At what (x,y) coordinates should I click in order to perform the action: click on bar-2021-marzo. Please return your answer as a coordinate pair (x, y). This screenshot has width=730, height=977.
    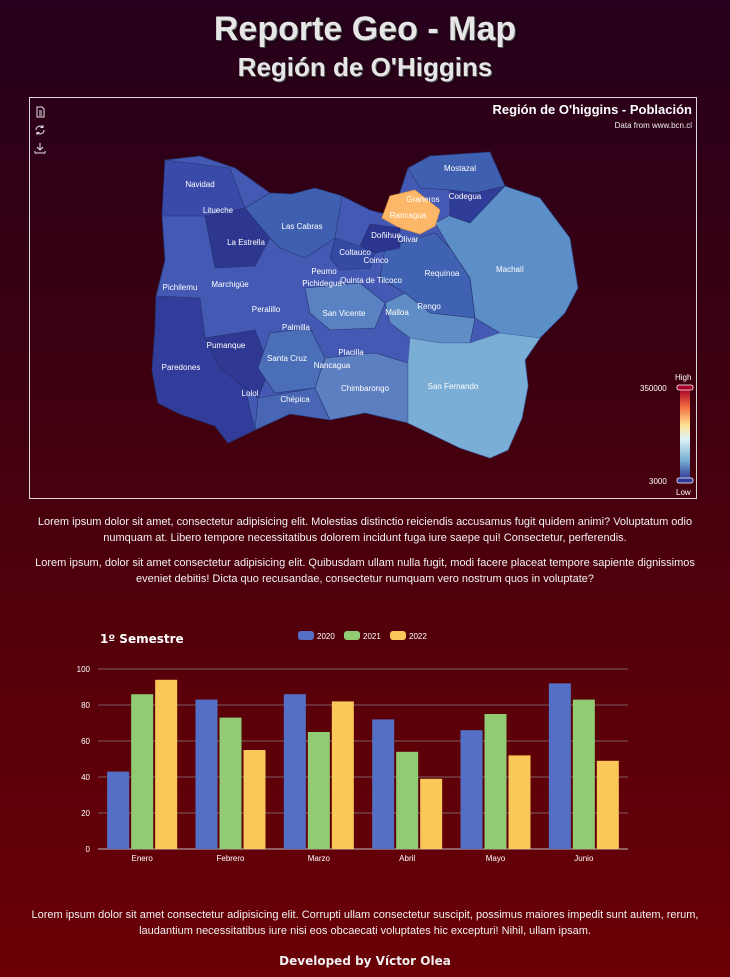
    Looking at the image, I should click on (318, 790).